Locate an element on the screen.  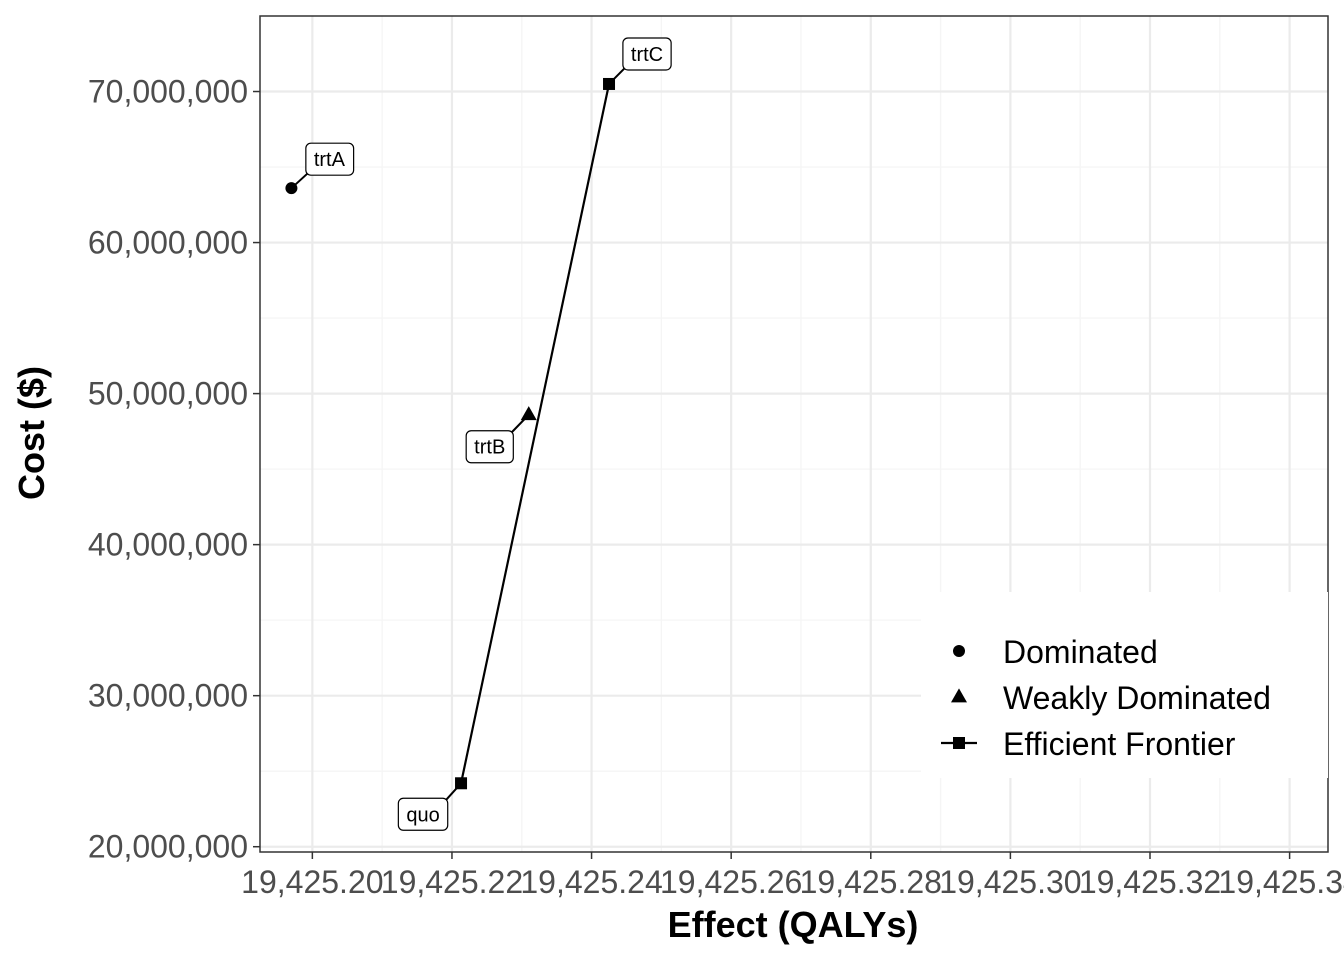
x-tick-label: 19,425.34 is located at coordinates (1281, 882).